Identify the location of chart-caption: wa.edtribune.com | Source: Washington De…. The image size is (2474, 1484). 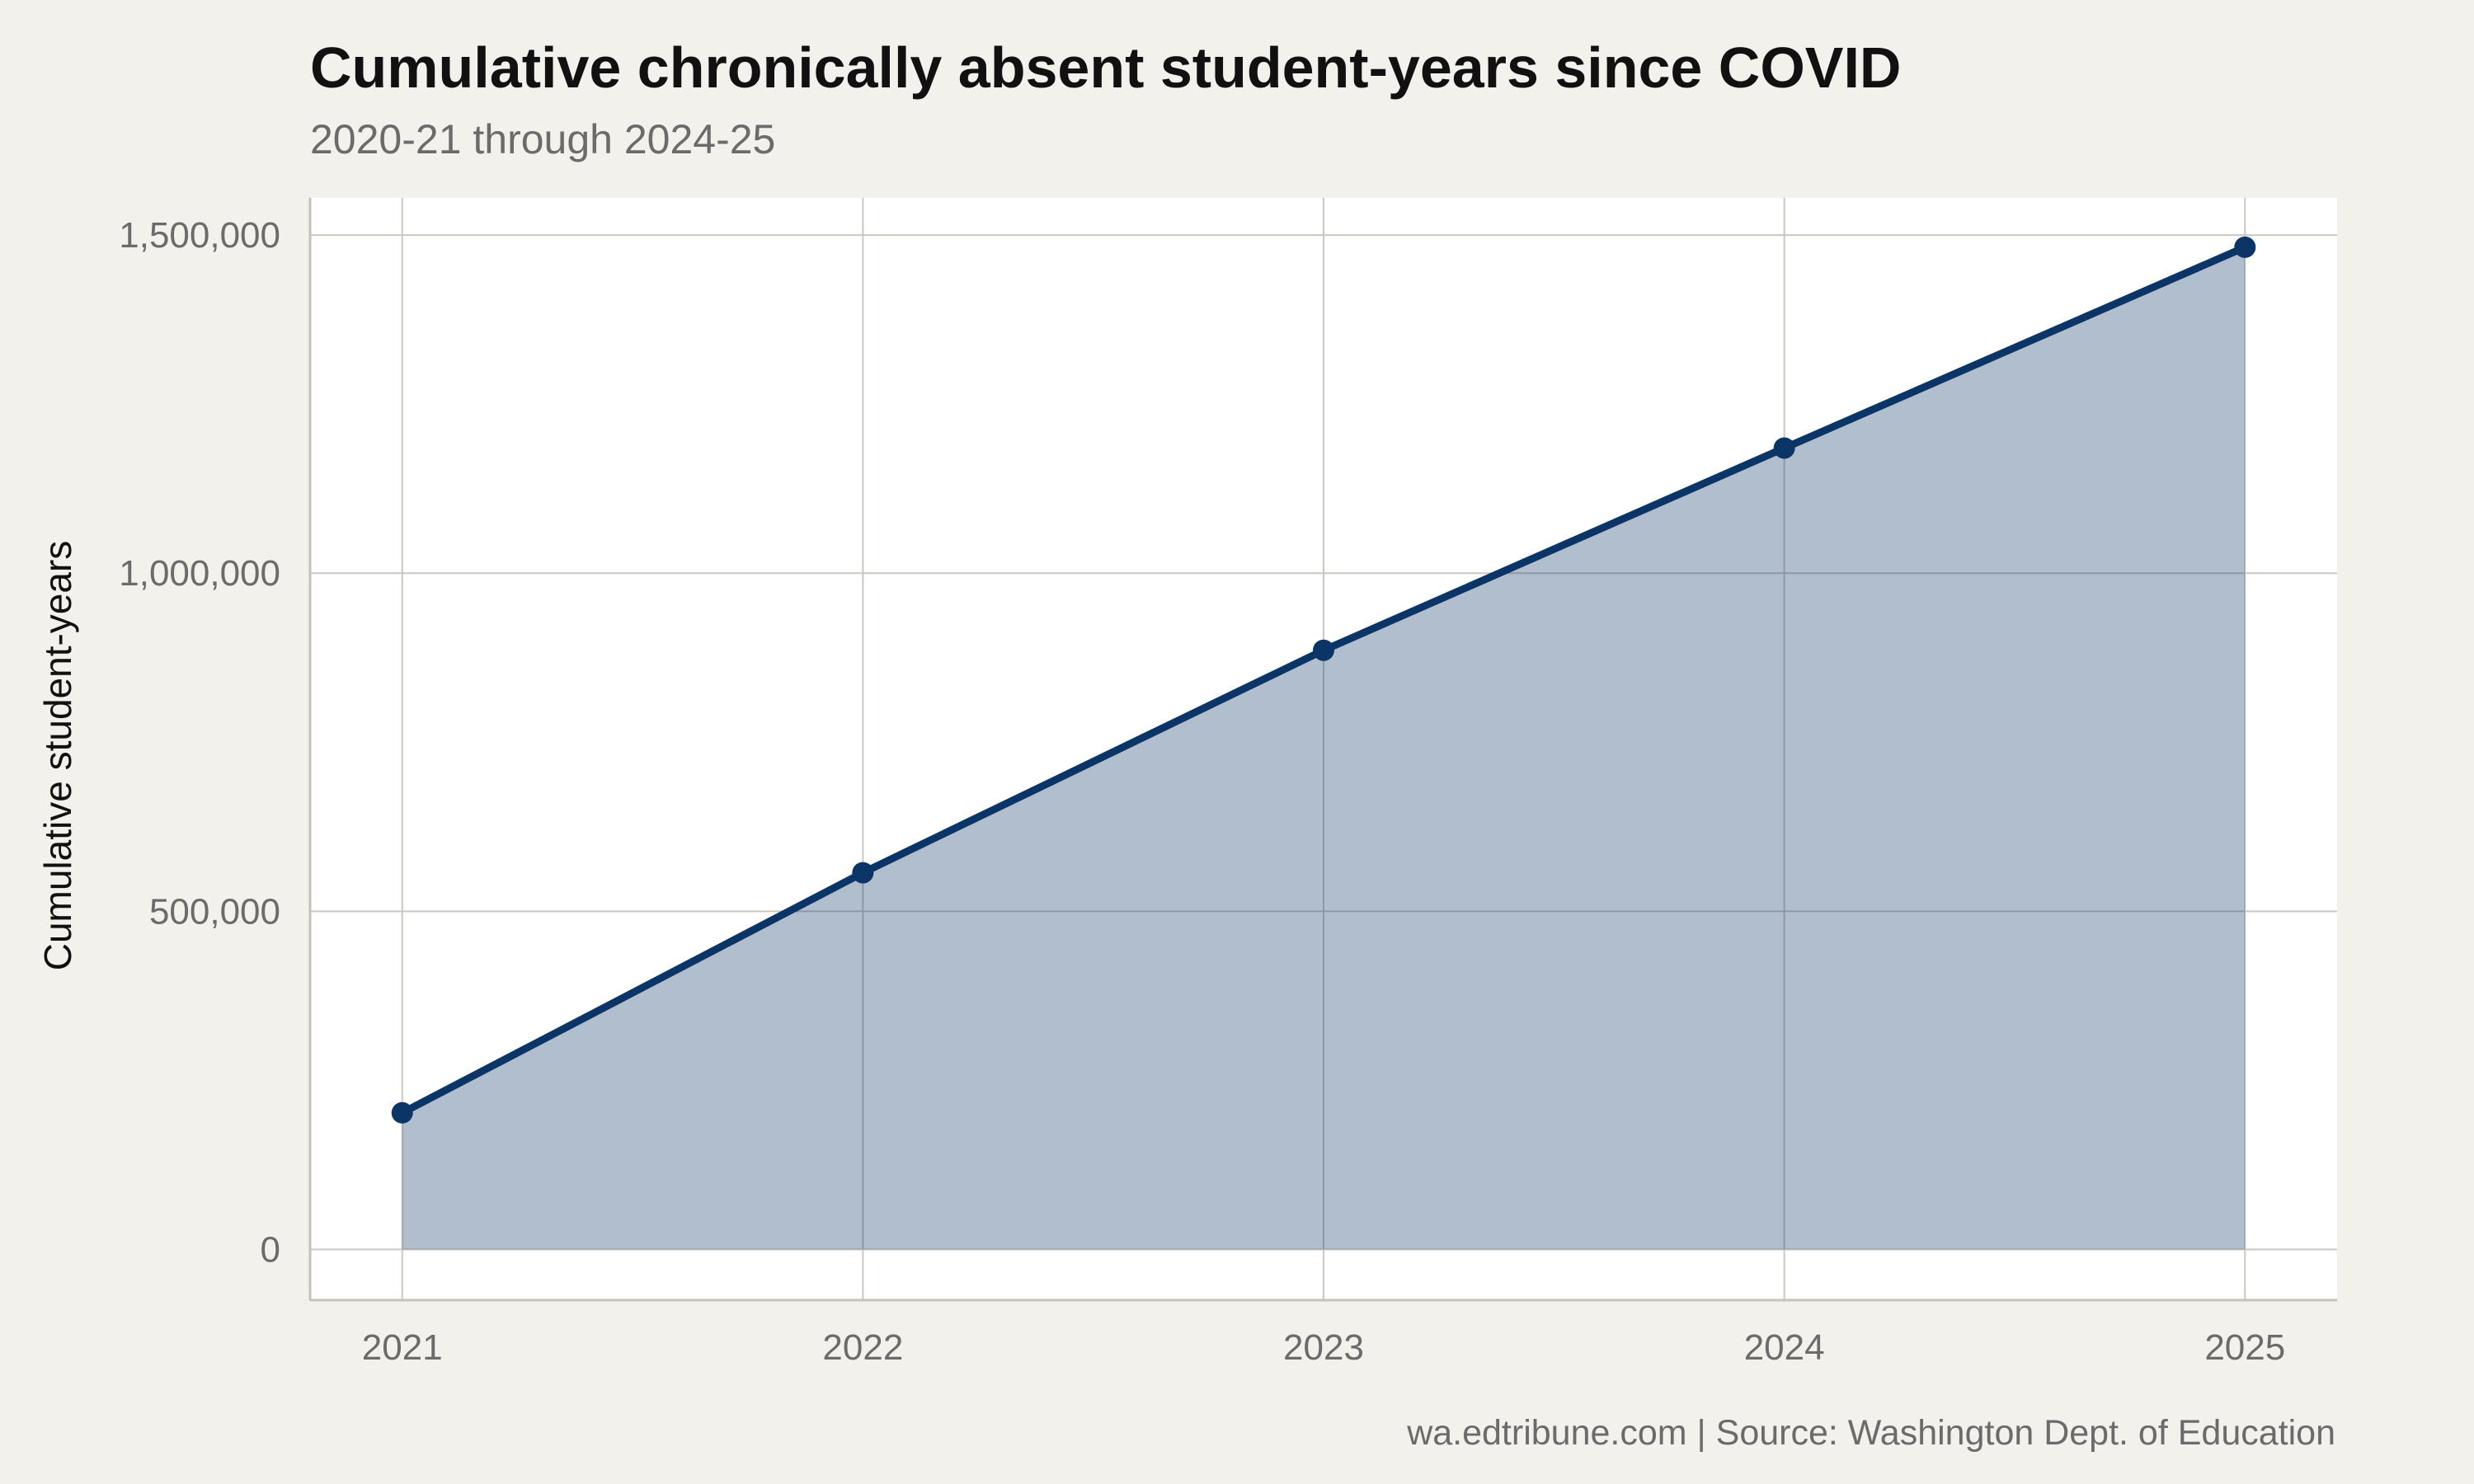
(1871, 1433).